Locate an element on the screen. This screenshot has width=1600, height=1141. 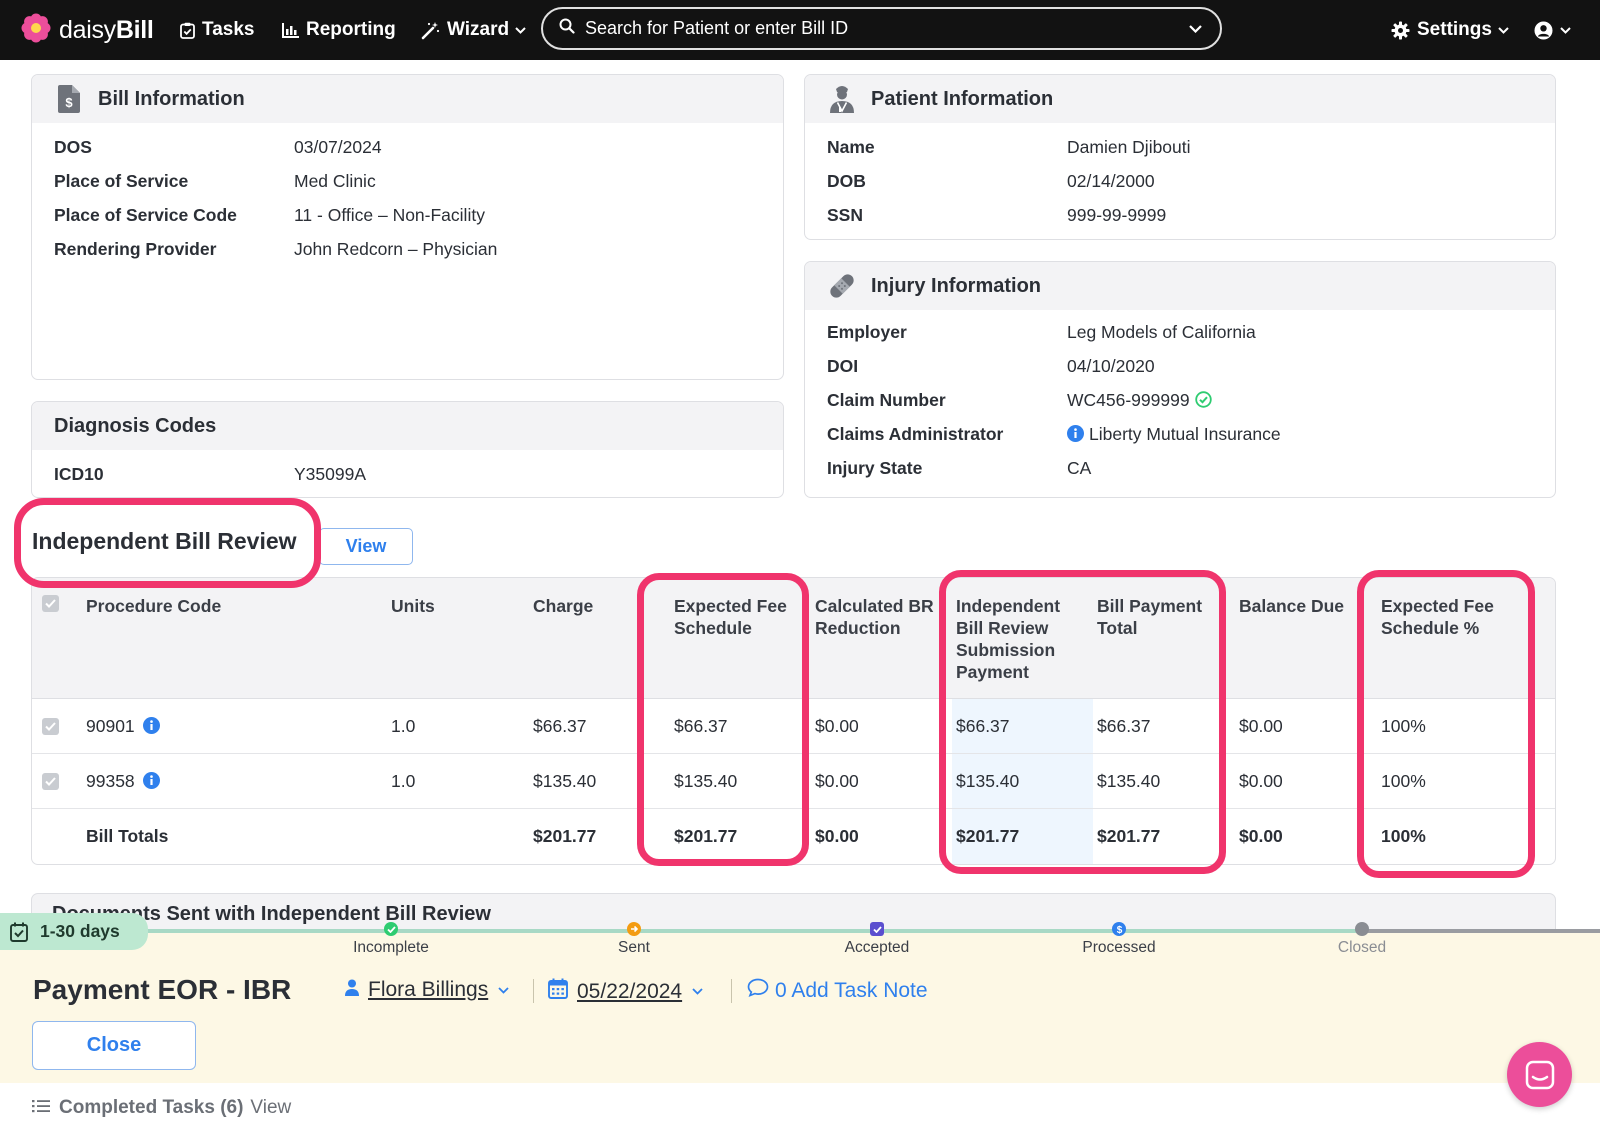
chat-bubble-icon is located at coordinates (1539, 1074).